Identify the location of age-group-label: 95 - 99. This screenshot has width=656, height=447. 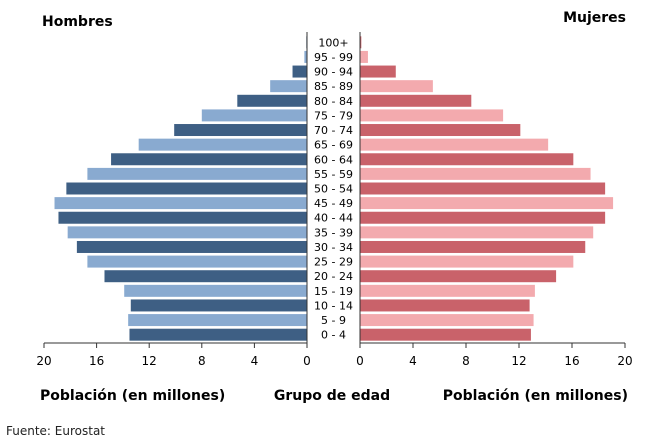
(333, 57).